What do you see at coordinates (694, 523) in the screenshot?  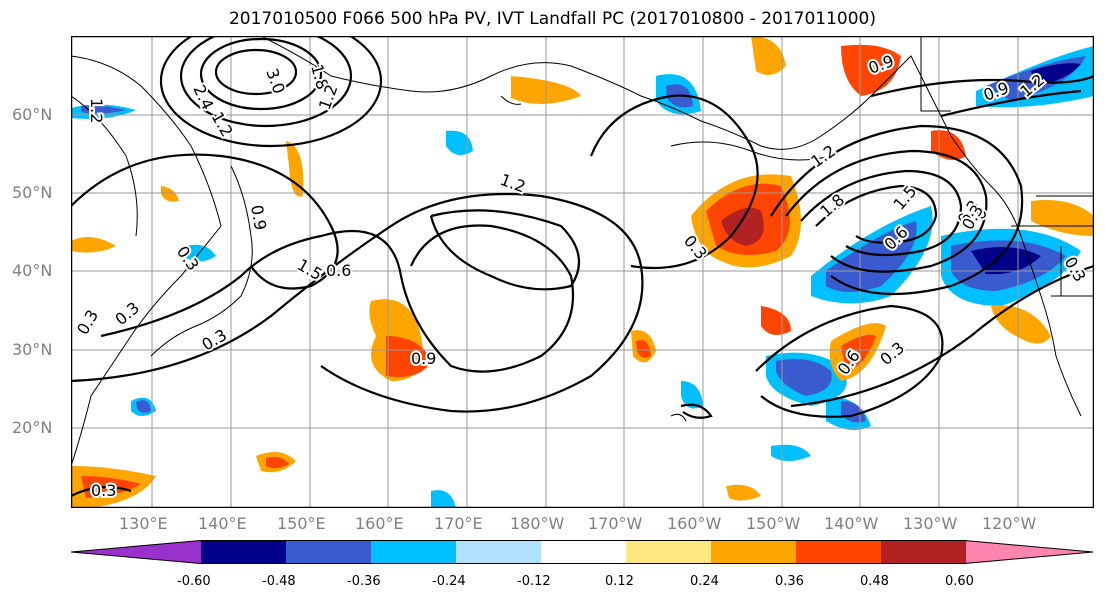 I see `lon-label: 160°W` at bounding box center [694, 523].